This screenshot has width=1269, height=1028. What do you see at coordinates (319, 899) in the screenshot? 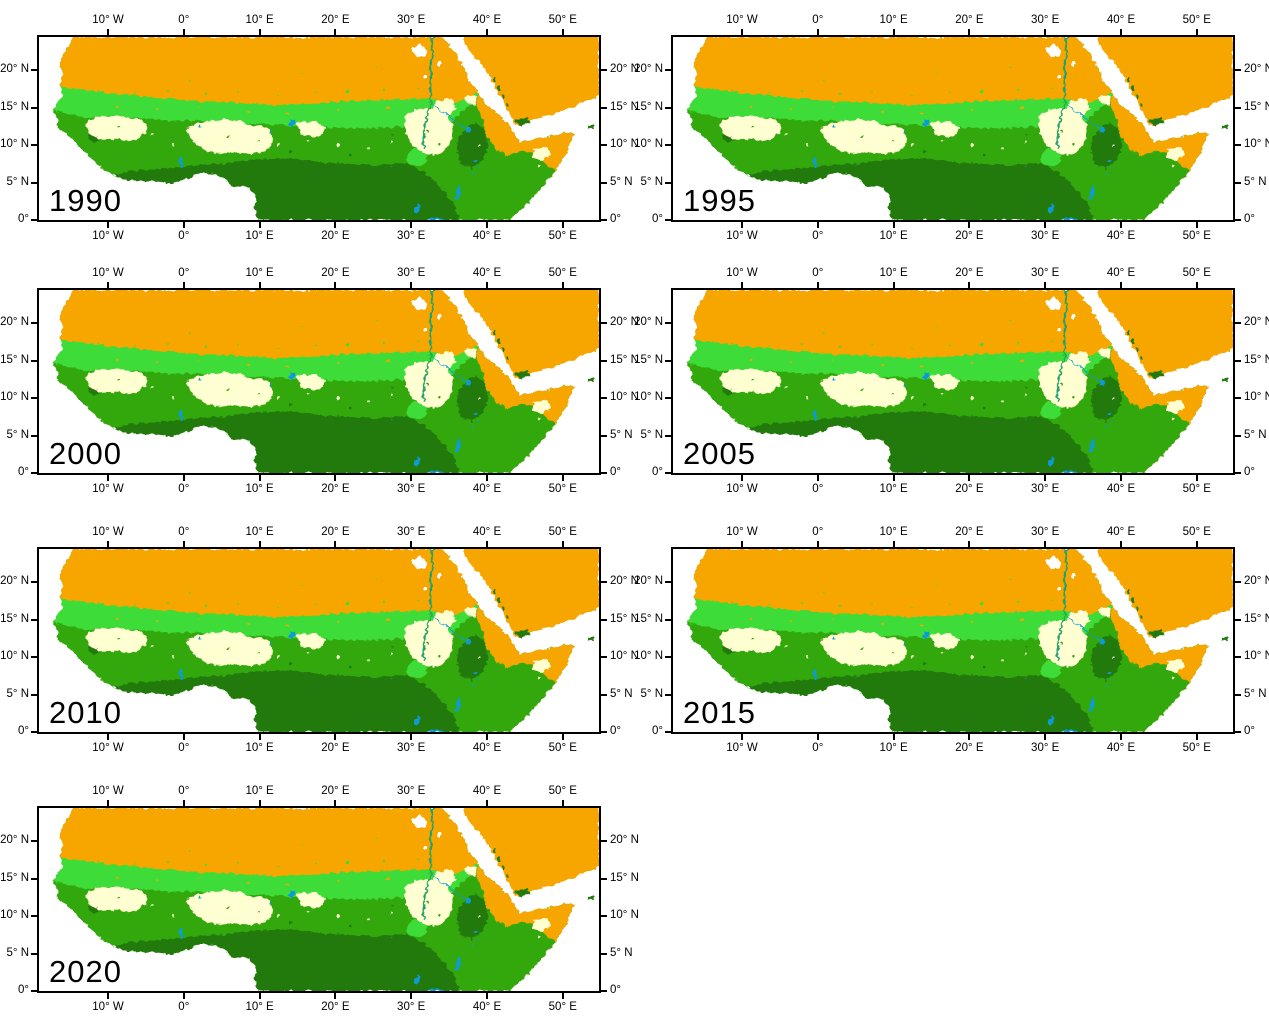
I see `map-frame: 2020` at bounding box center [319, 899].